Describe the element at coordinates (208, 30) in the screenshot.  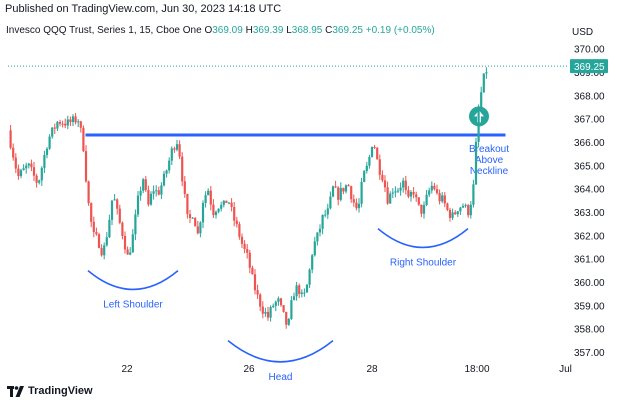
I see `legend-open-label: O` at that location.